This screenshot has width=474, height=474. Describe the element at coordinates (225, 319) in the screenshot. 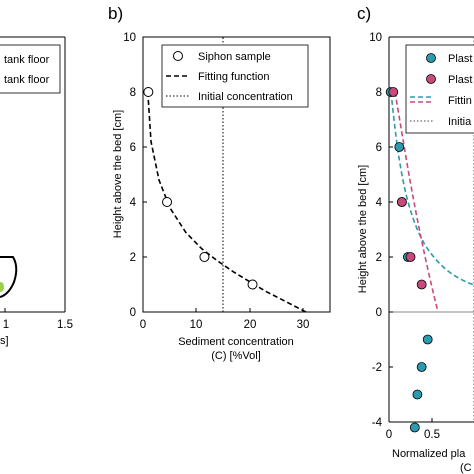

I see `panel-b-x-ticks: 0 10 20 30` at that location.